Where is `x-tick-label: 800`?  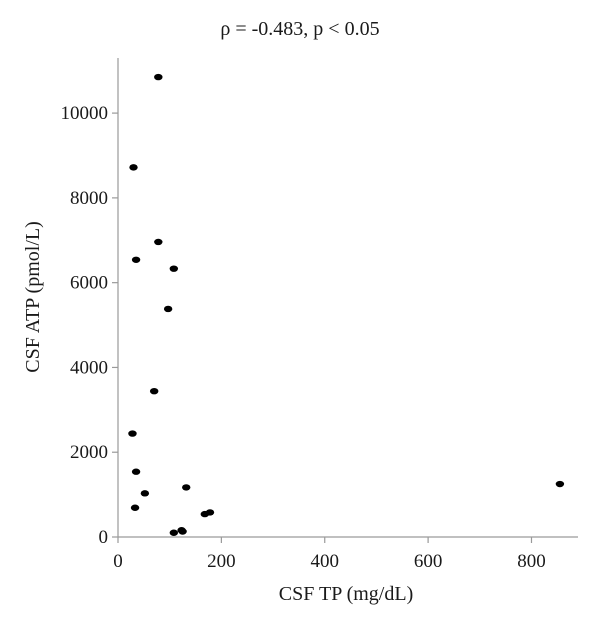
x-tick-label: 800 is located at coordinates (531, 561).